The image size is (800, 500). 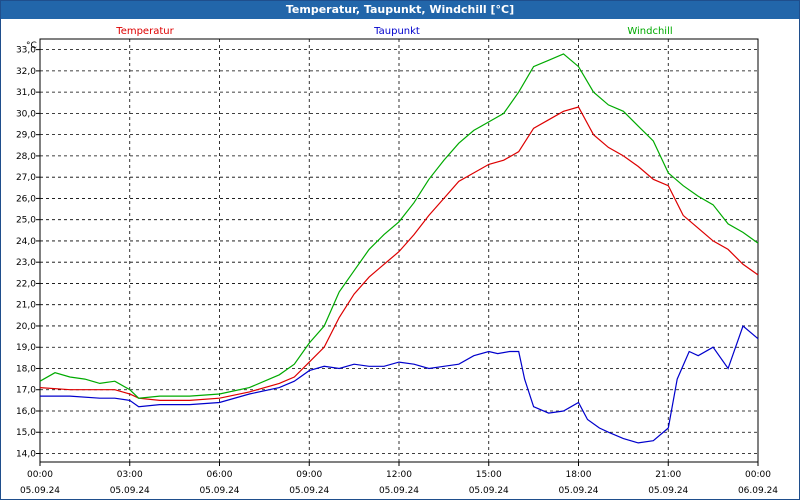 What do you see at coordinates (26, 114) in the screenshot?
I see `y-tick-label: 30,0` at bounding box center [26, 114].